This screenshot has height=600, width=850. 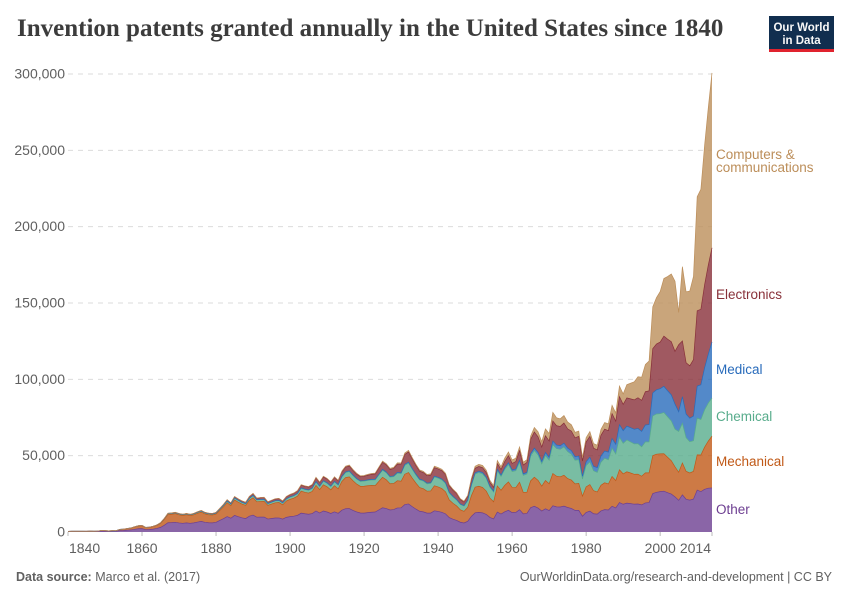 What do you see at coordinates (61, 532) in the screenshot?
I see `svg-text: 0` at bounding box center [61, 532].